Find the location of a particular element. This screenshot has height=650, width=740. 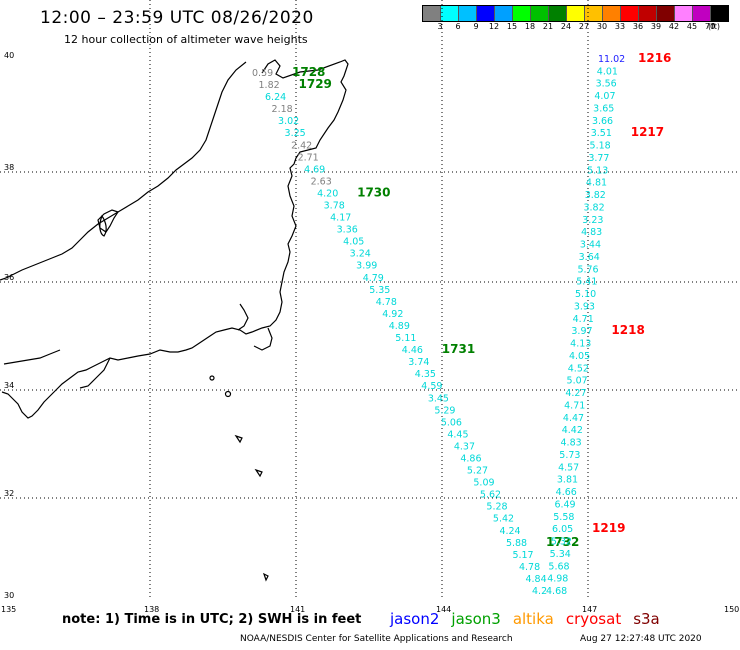

jason3-wave-value: 3.24 is located at coordinates (360, 254).